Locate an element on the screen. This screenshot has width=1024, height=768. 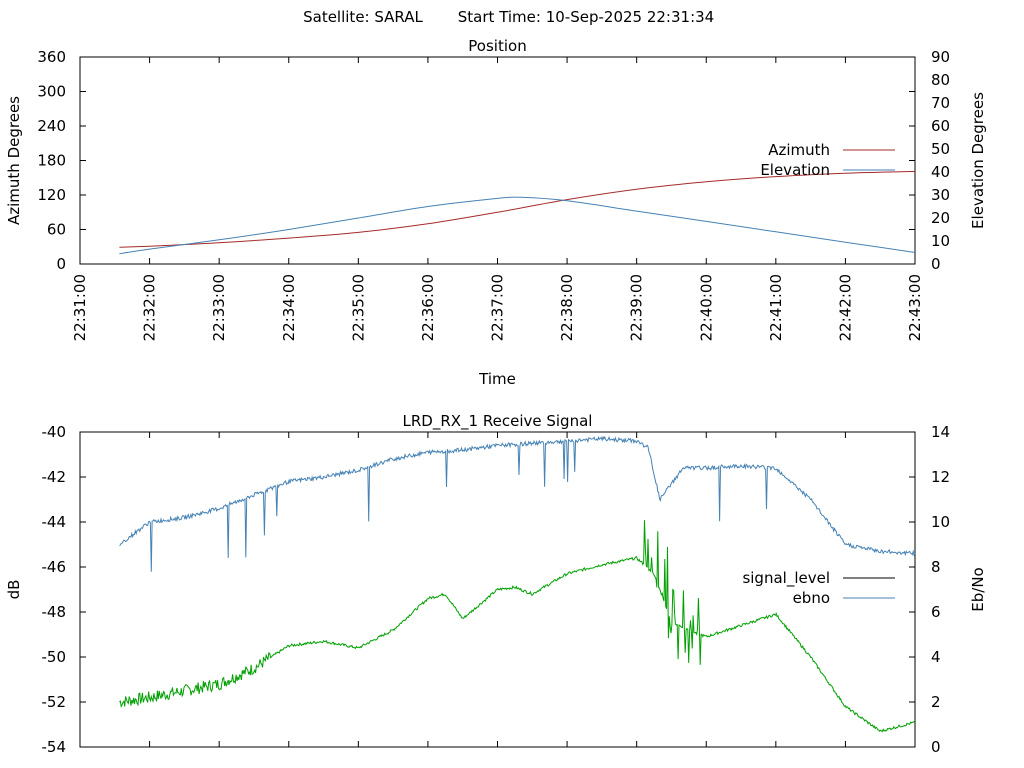
y-tick-label: -52 is located at coordinates (54, 702).